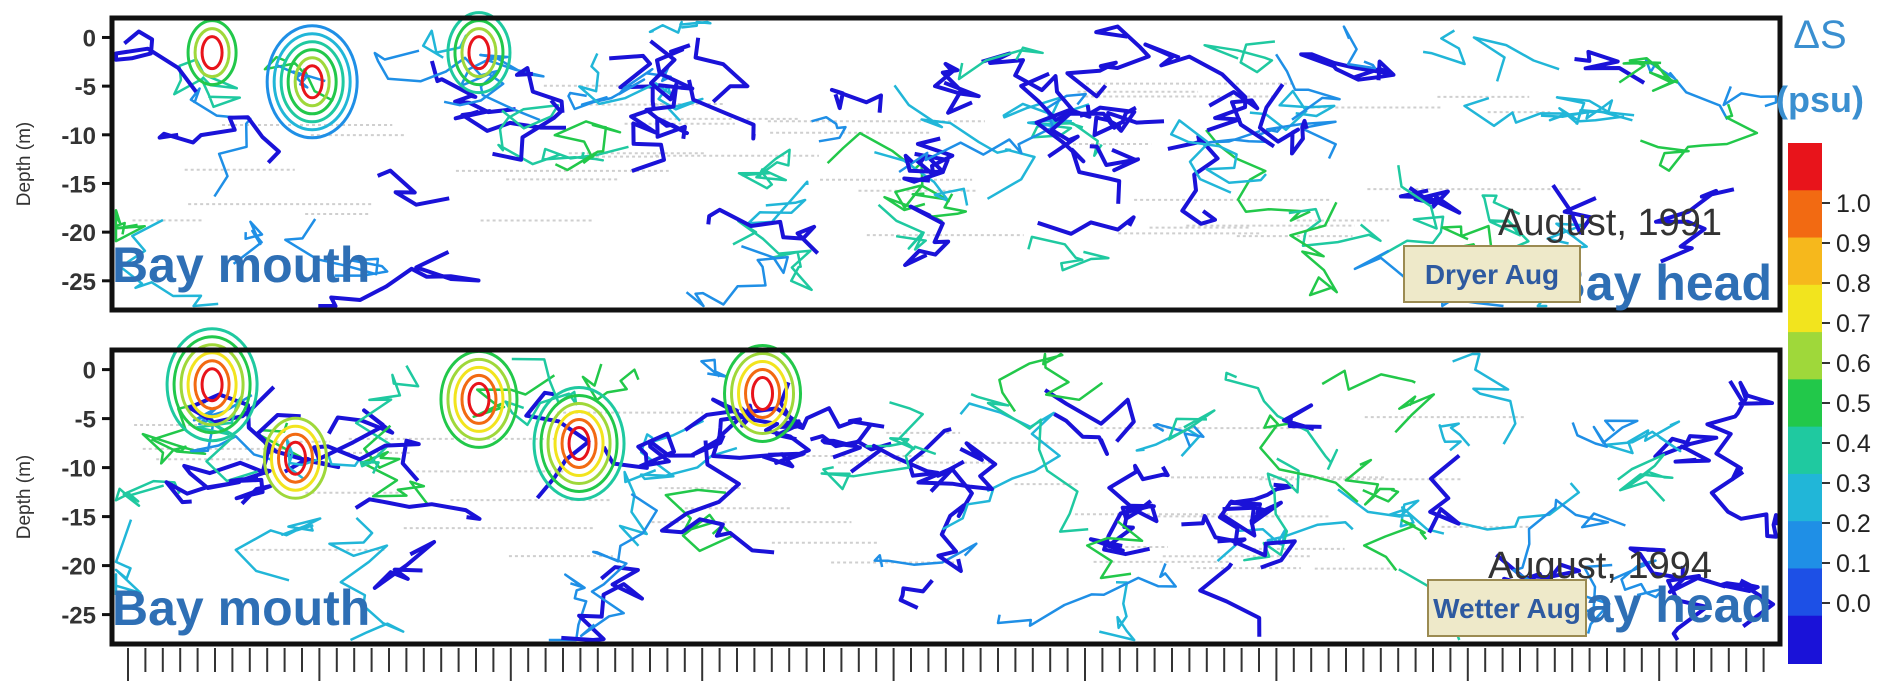  I want to click on y-tick-label: -15, so click(78, 518).